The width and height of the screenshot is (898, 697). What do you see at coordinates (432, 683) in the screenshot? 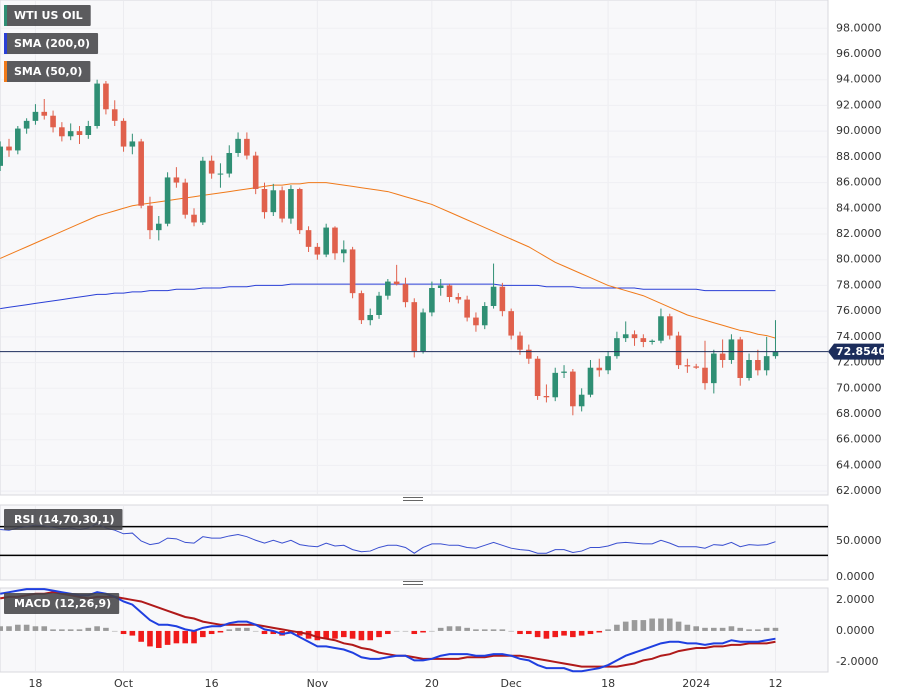
I see `x-tick-label: 20` at bounding box center [432, 683].